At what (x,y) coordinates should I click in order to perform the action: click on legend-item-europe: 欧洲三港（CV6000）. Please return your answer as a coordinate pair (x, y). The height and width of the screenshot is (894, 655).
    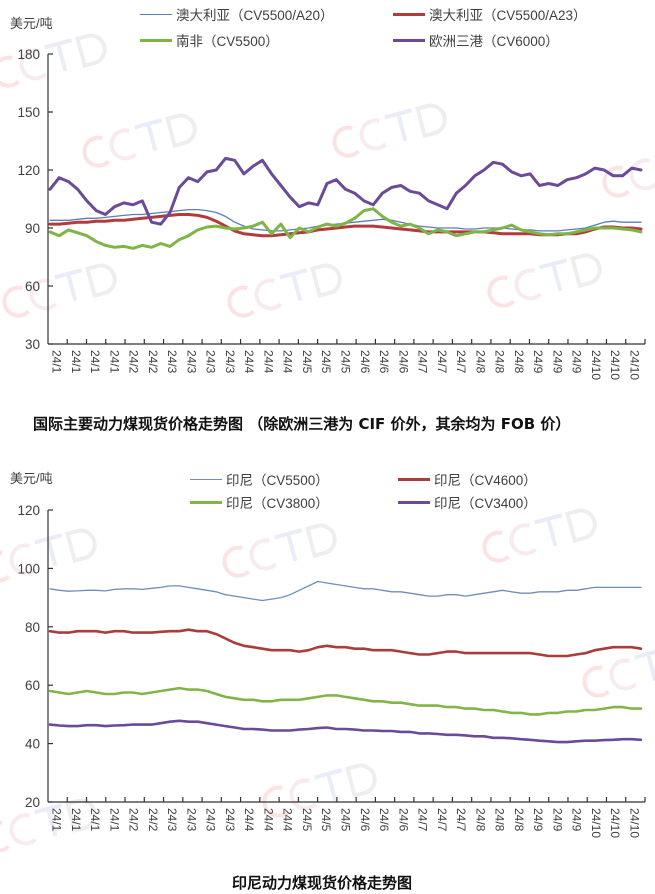
    Looking at the image, I should click on (476, 40).